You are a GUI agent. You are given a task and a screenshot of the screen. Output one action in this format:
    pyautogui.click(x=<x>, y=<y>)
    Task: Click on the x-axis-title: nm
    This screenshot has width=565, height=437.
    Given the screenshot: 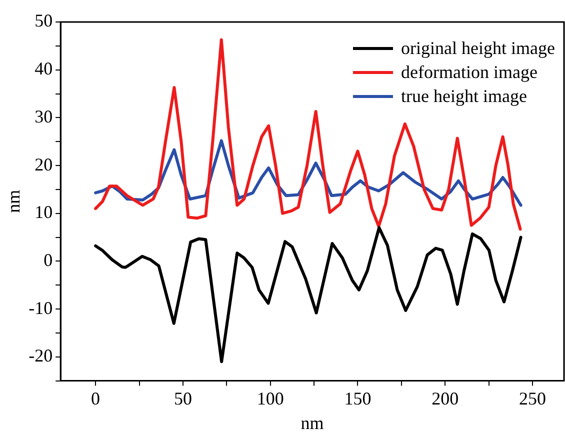 What is the action you would take?
    pyautogui.click(x=312, y=422)
    